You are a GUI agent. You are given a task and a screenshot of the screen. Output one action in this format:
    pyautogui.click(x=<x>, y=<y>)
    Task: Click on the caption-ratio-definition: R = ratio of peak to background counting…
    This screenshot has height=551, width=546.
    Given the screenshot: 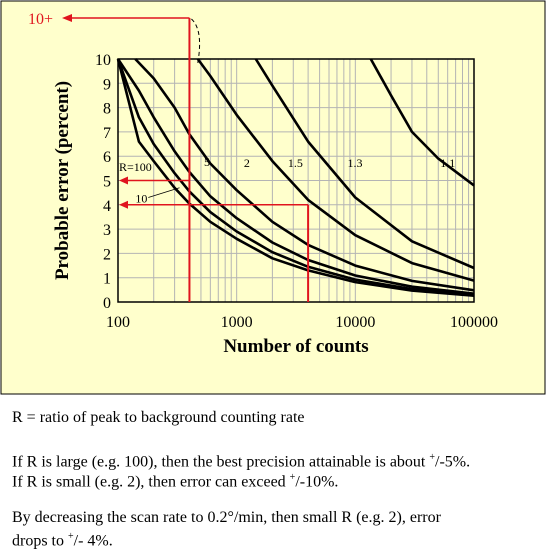 What is the action you would take?
    pyautogui.click(x=158, y=418)
    